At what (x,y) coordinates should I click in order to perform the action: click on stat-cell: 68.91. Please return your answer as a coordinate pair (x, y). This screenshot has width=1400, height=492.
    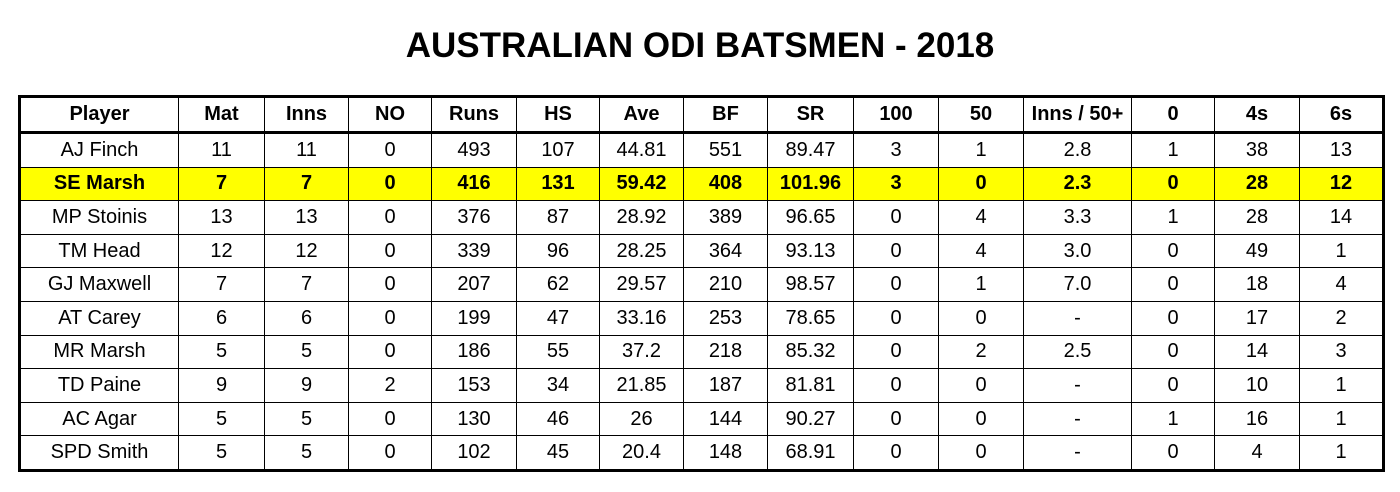
    Looking at the image, I should click on (810, 453).